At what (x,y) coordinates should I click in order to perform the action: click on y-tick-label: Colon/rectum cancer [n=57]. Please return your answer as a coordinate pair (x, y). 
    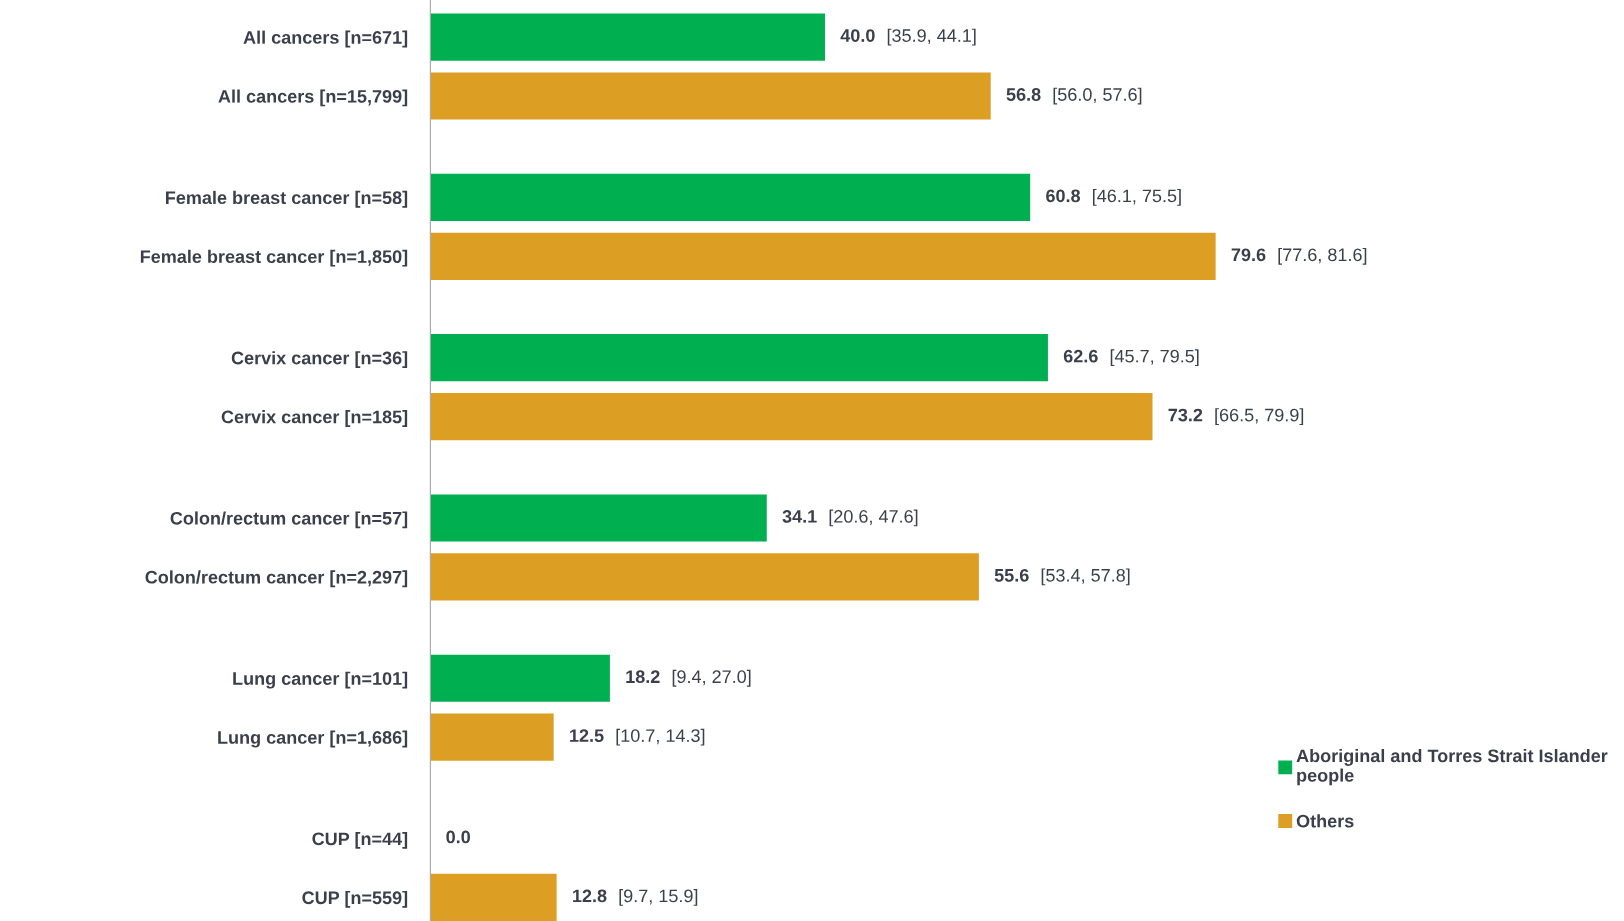
    Looking at the image, I should click on (289, 520).